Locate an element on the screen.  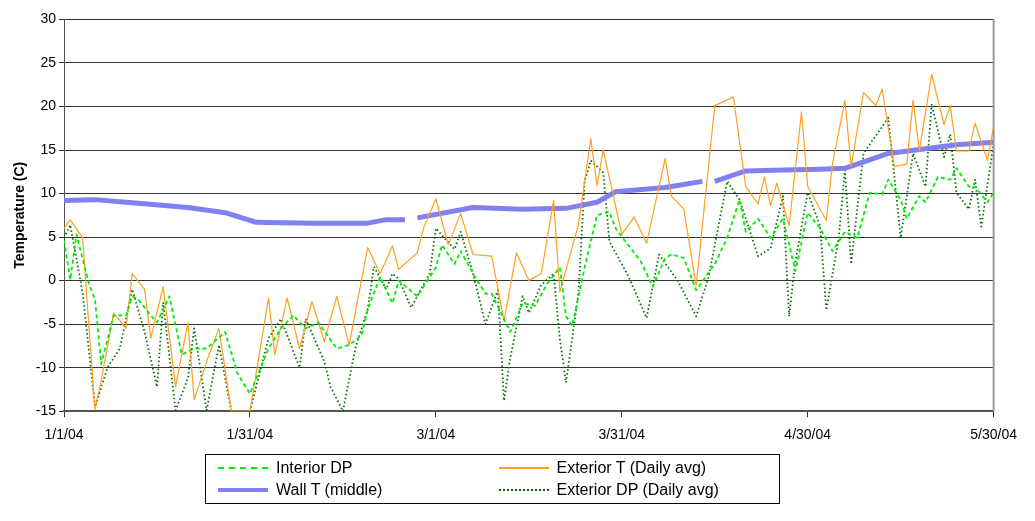
x-tick-label: 3/31/04 is located at coordinates (622, 434).